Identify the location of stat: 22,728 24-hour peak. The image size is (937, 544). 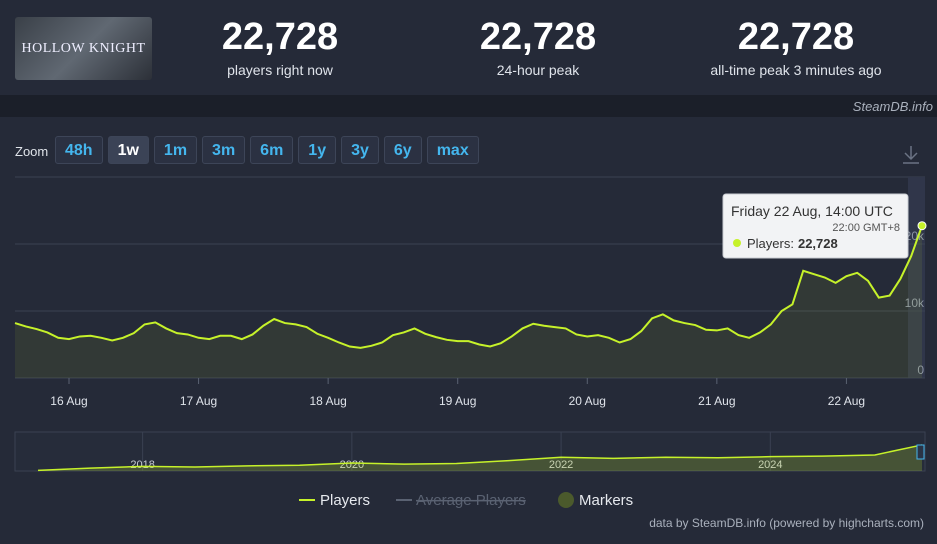
(538, 47).